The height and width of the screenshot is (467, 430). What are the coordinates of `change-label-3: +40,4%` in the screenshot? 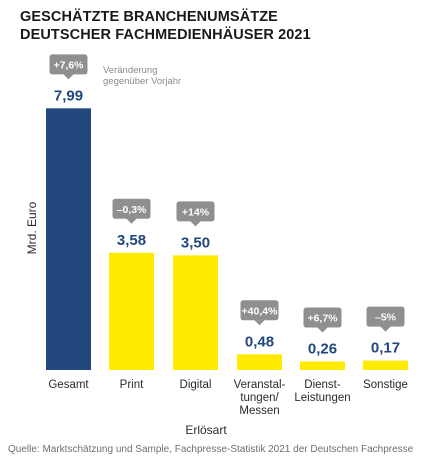 It's located at (260, 311).